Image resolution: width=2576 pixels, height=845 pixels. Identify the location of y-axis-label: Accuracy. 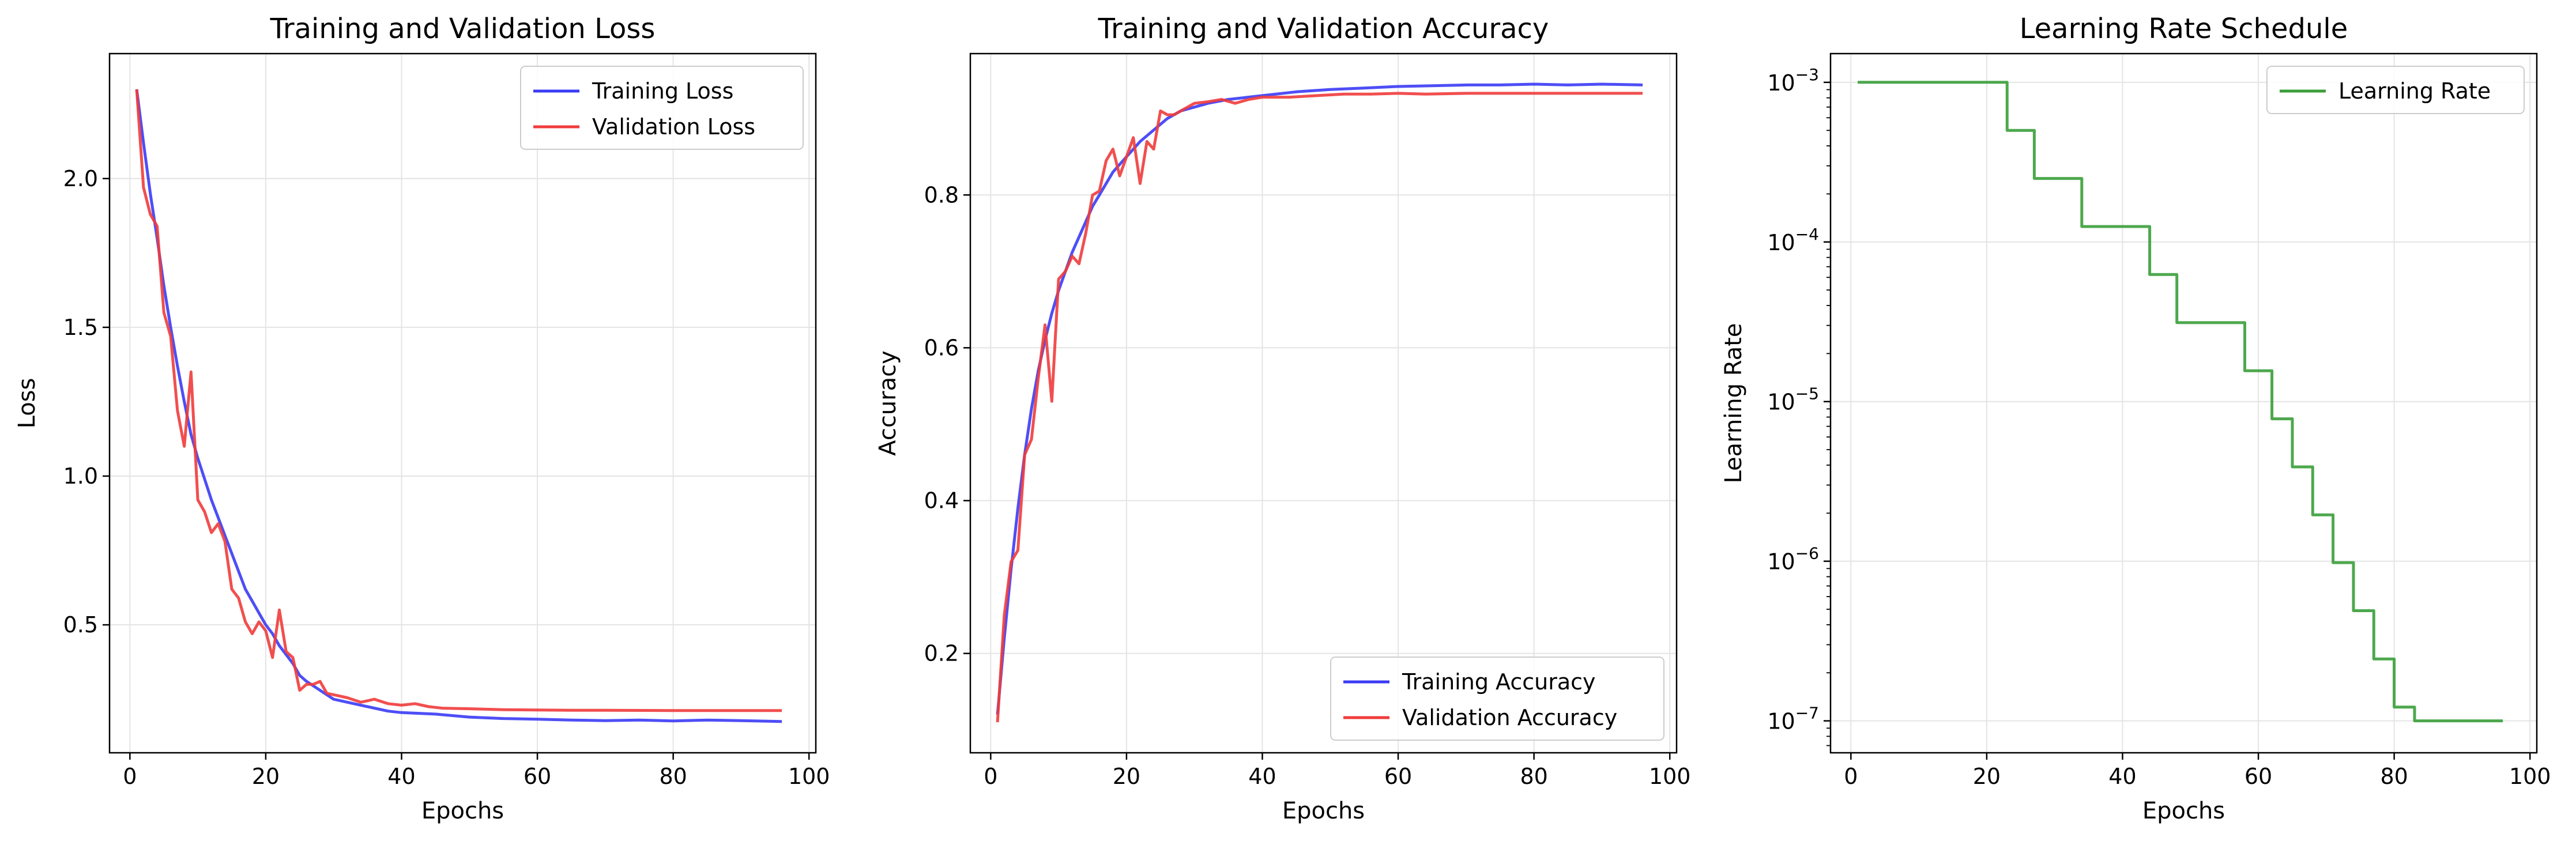
(888, 403).